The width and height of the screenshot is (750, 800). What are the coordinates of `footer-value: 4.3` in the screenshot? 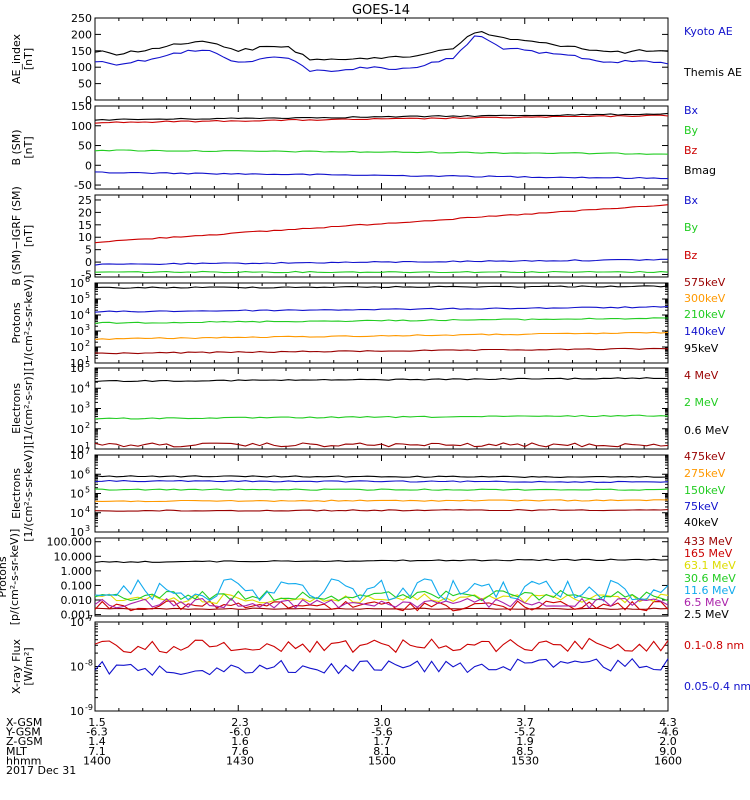 It's located at (668, 722).